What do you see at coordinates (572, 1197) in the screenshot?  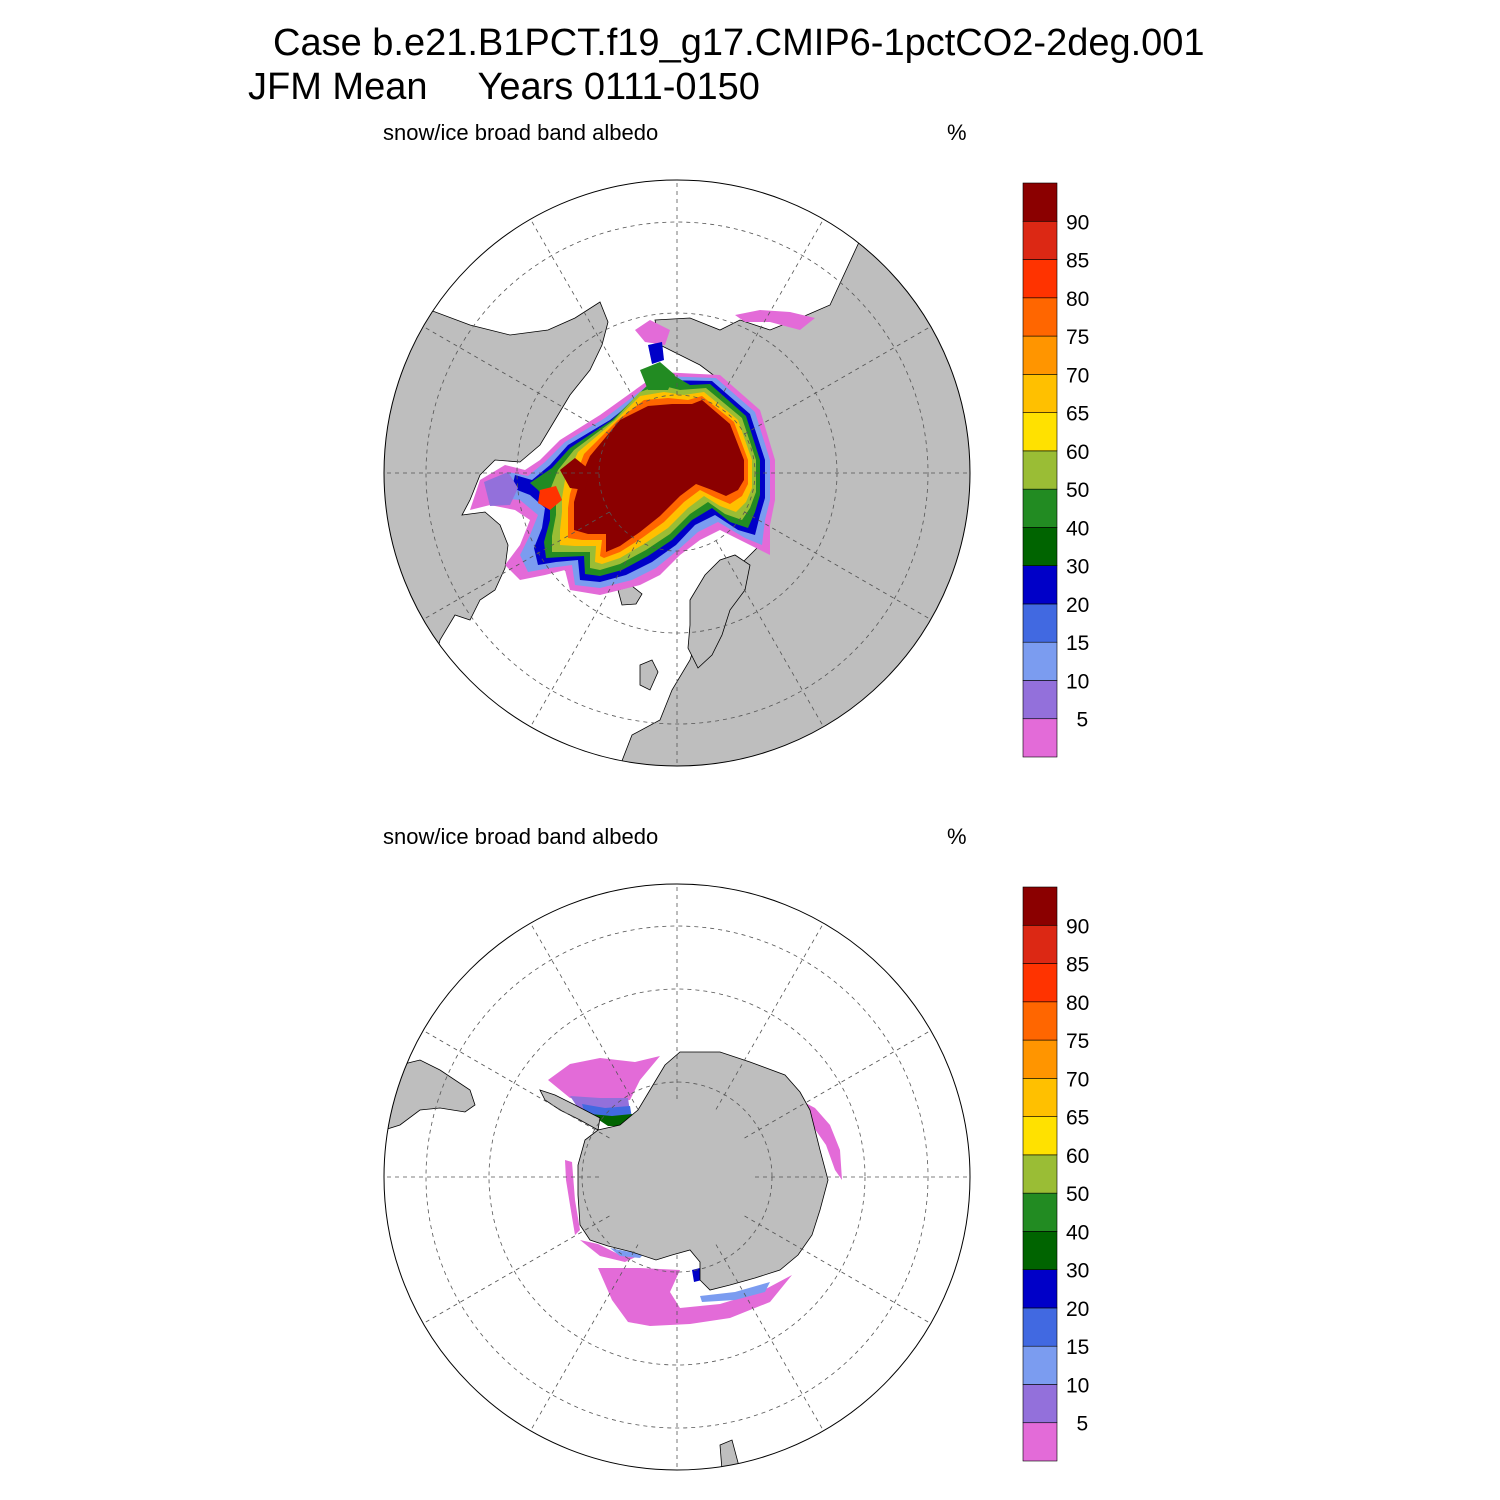 I see `south-ice-west-coast` at bounding box center [572, 1197].